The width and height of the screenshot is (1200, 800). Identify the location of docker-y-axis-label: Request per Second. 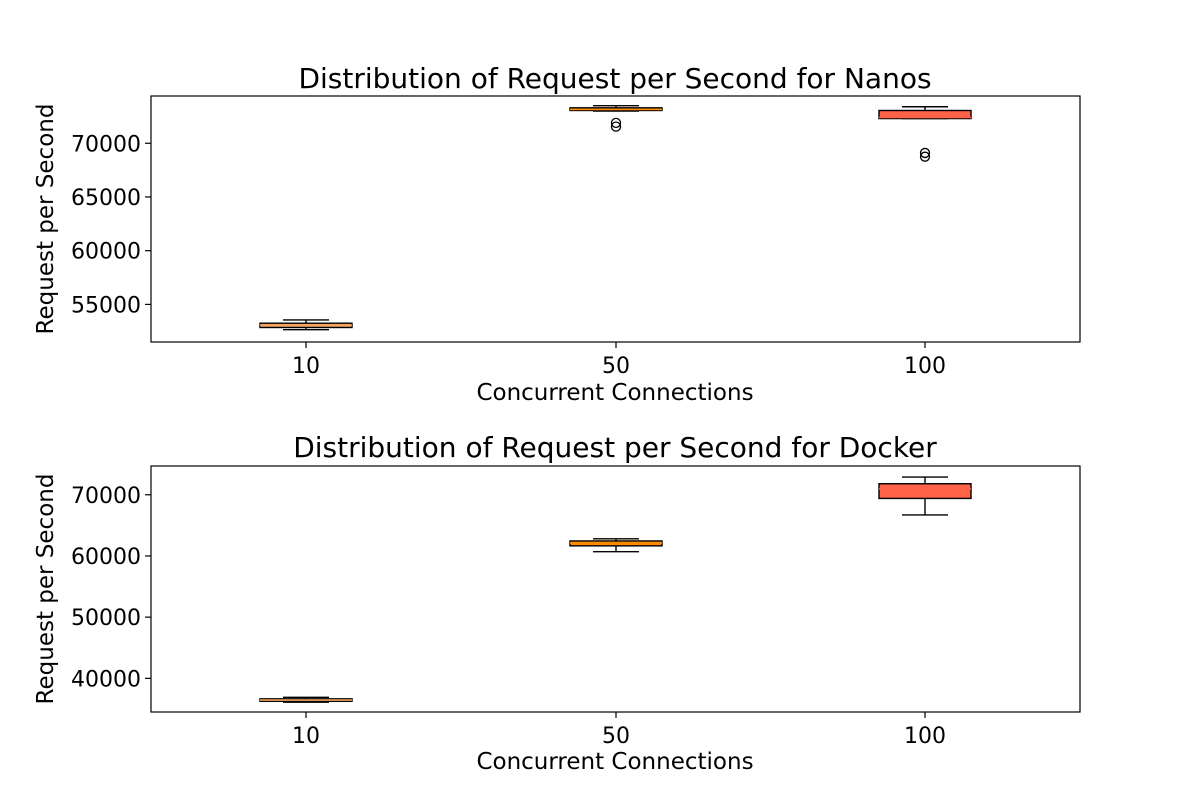
(46, 589).